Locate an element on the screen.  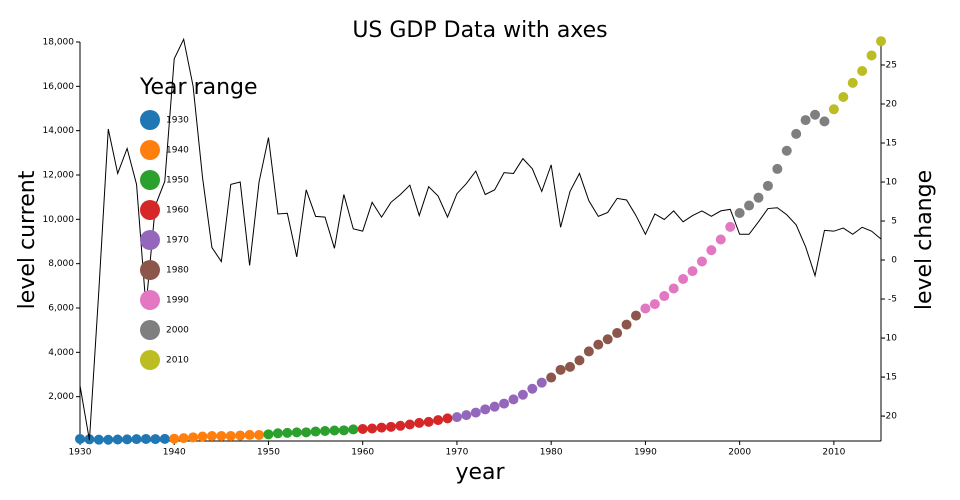
x-tick-label: 2000 is located at coordinates (739, 453).